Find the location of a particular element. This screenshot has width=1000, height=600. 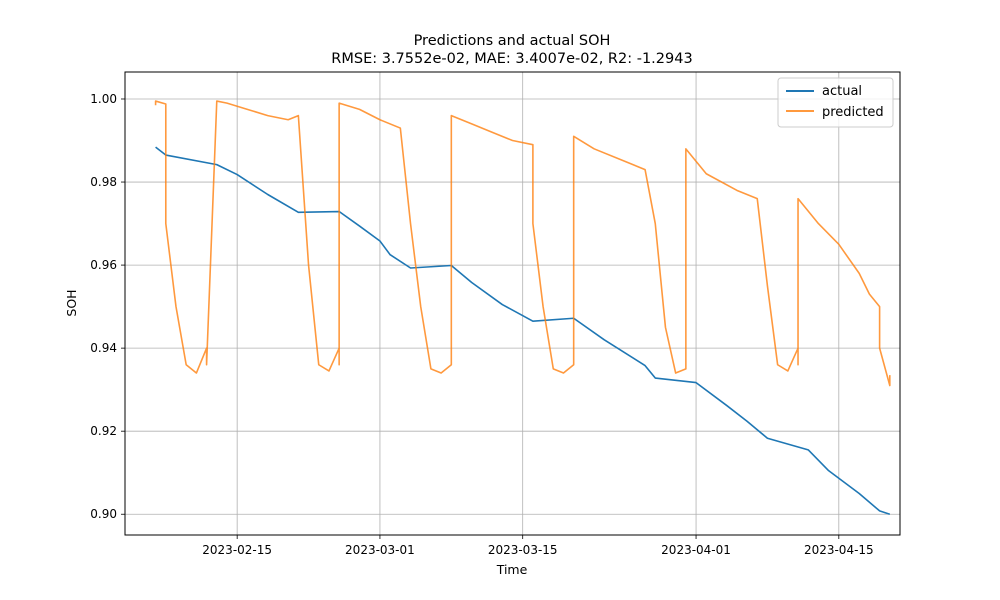

y-tick-label: 0.98 is located at coordinates (103, 182).